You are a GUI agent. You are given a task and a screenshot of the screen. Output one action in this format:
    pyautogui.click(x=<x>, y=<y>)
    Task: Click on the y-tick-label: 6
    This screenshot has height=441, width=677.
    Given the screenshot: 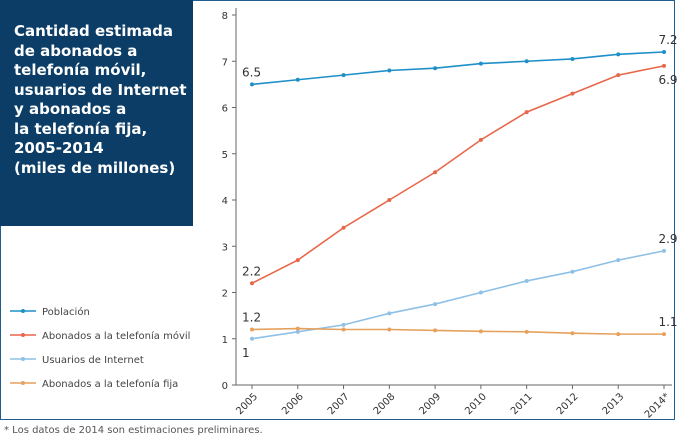 What is the action you would take?
    pyautogui.click(x=225, y=109)
    